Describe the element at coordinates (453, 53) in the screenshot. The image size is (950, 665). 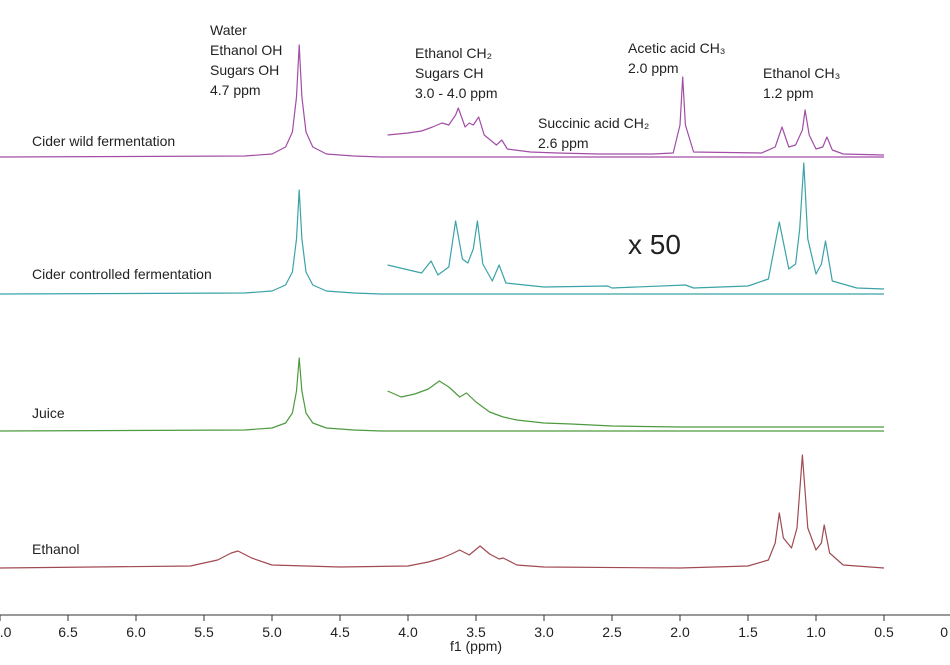
I see `annotation: Ethanol CH₂` at that location.